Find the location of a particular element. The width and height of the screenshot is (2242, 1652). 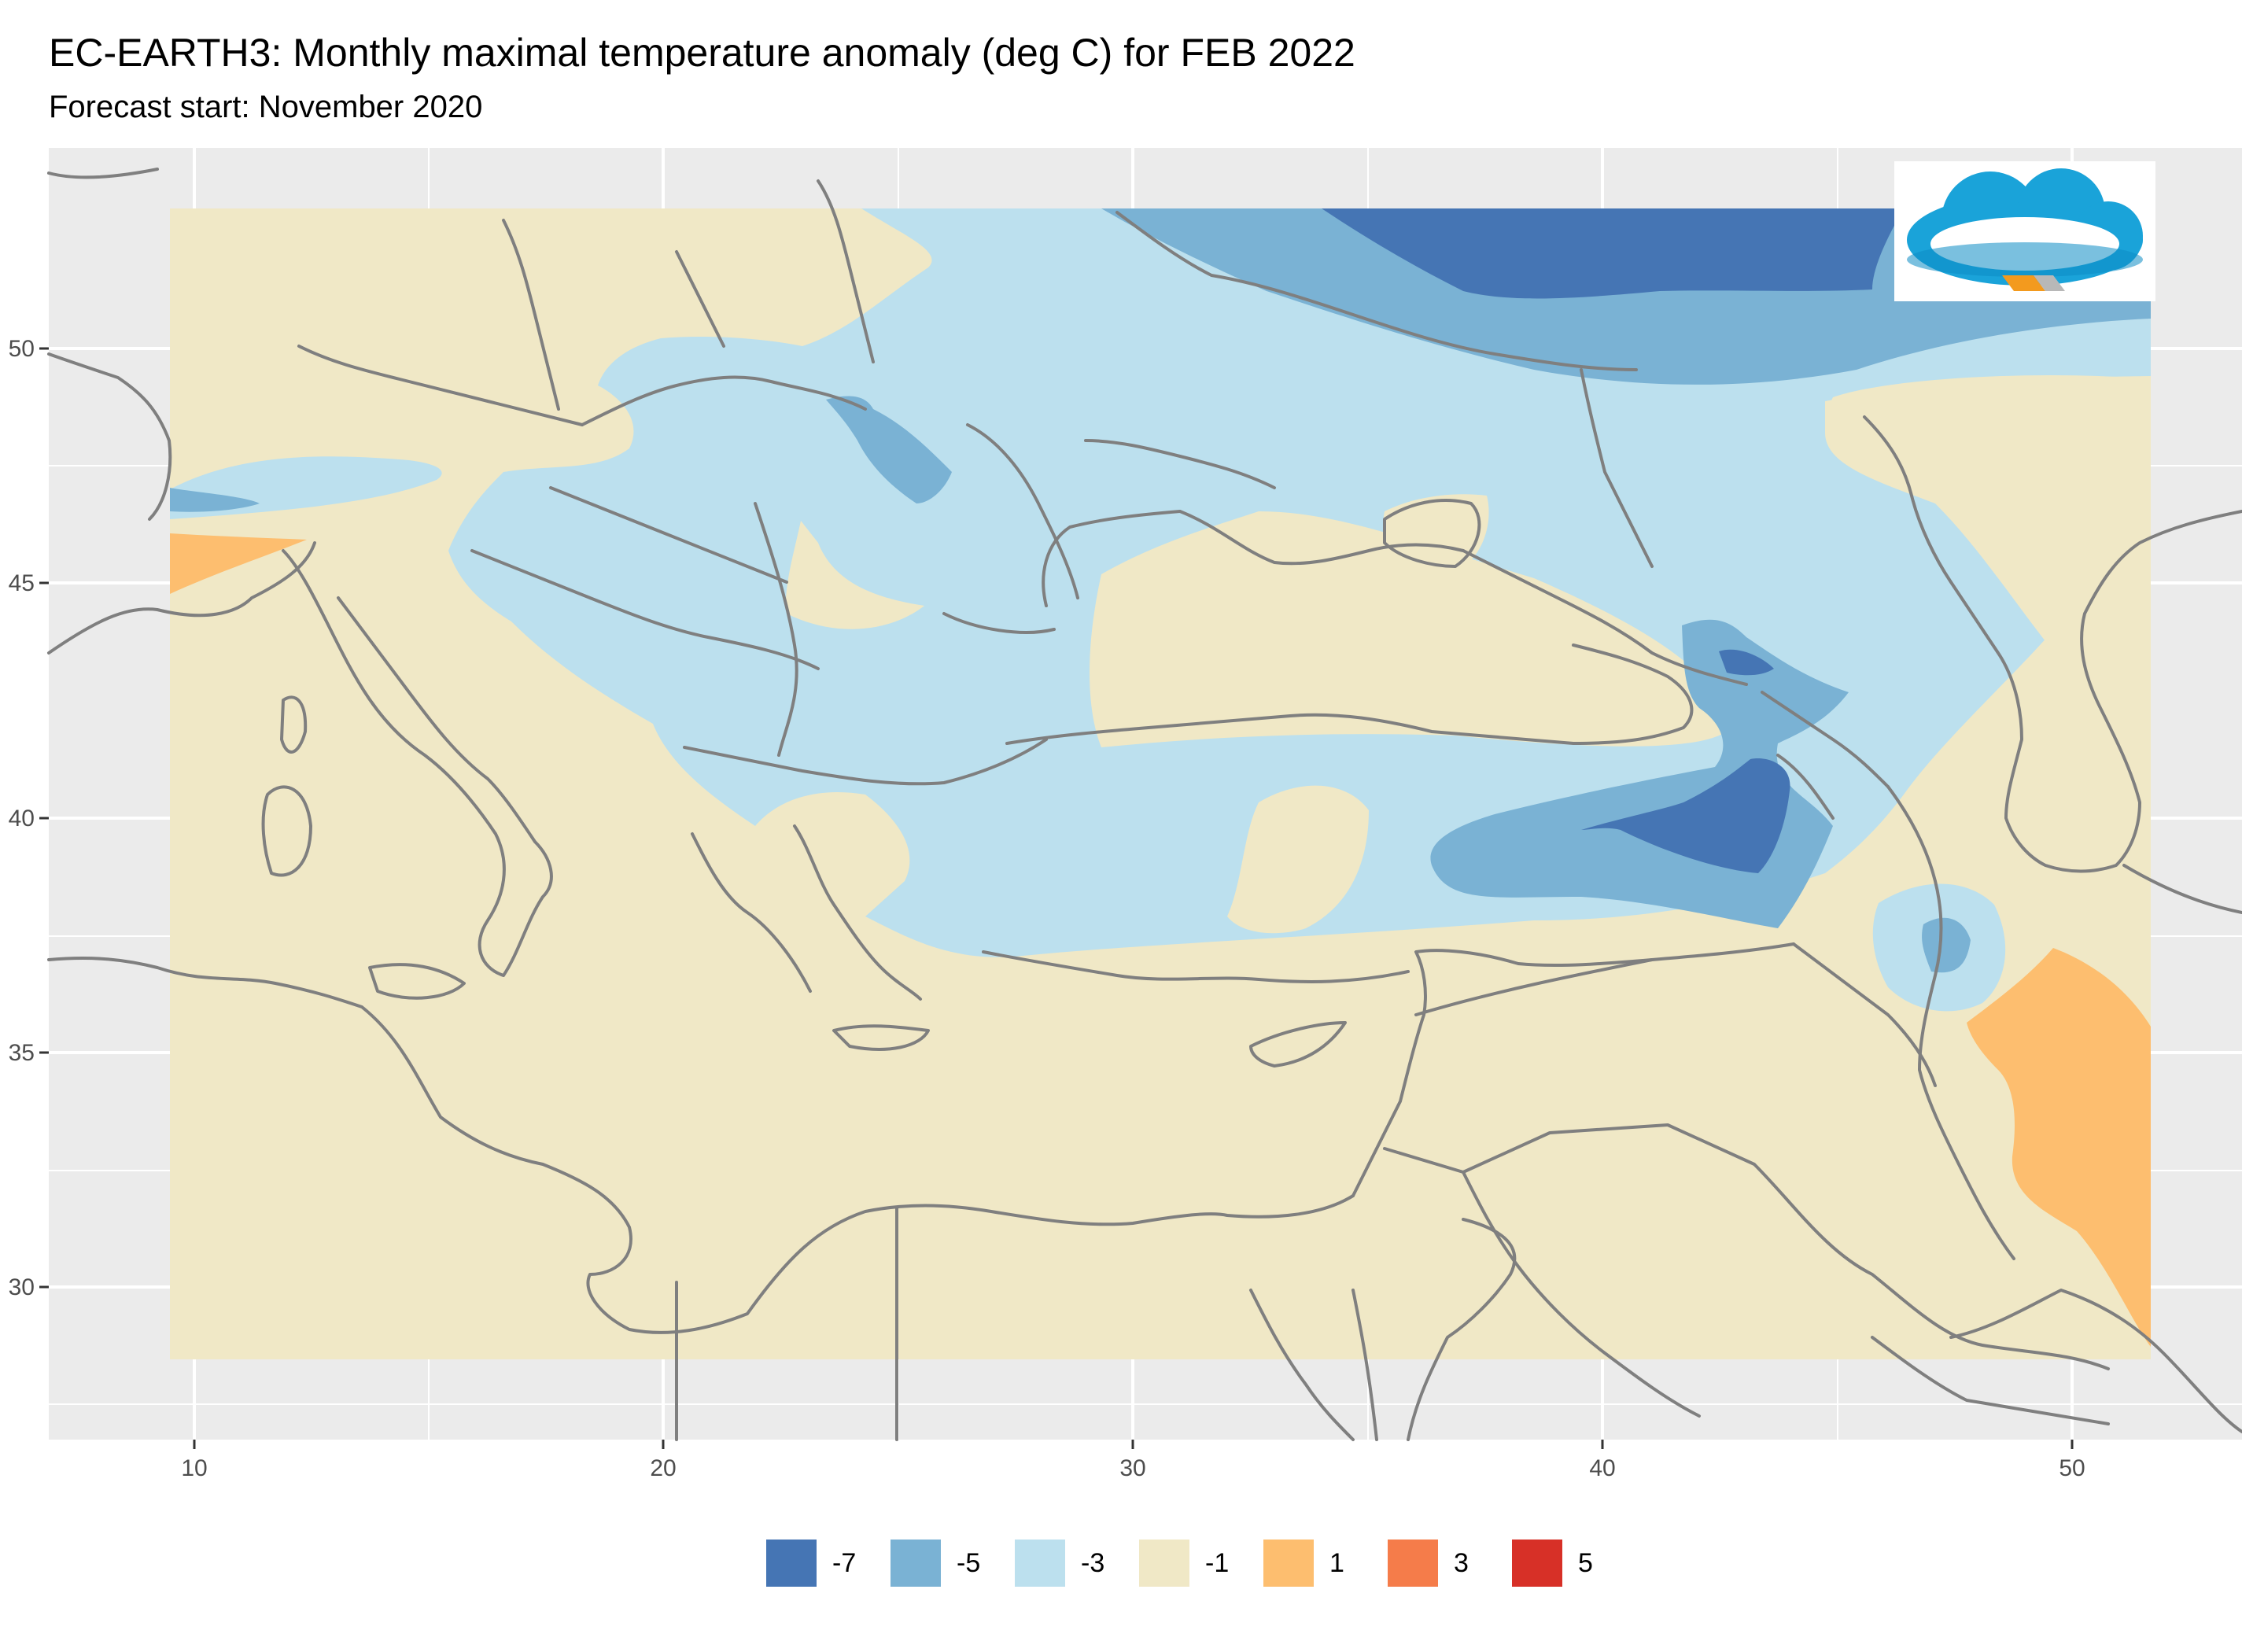

y-tick-label: 35 is located at coordinates (22, 1053).